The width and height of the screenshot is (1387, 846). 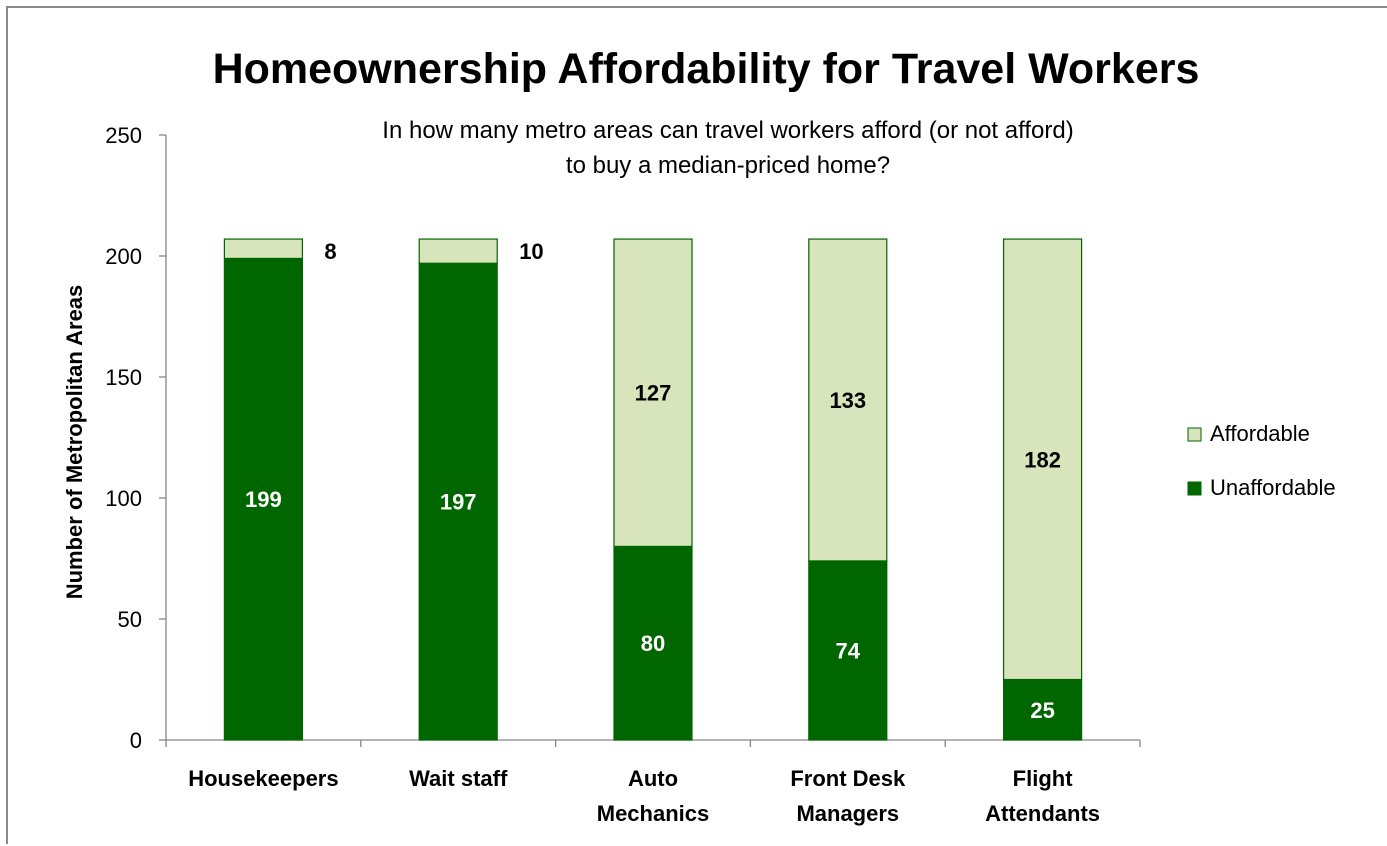 I want to click on unaffordable-value-label: 199, so click(x=263, y=499).